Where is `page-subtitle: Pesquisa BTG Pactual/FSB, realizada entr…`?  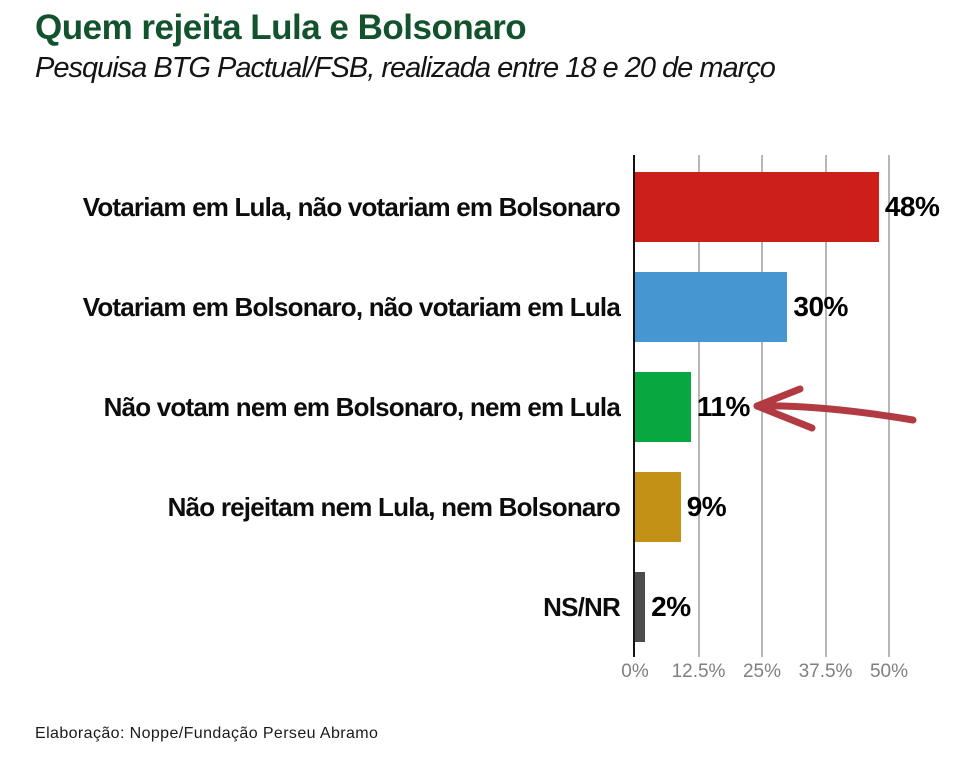 page-subtitle: Pesquisa BTG Pactual/FSB, realizada entr… is located at coordinates (405, 68).